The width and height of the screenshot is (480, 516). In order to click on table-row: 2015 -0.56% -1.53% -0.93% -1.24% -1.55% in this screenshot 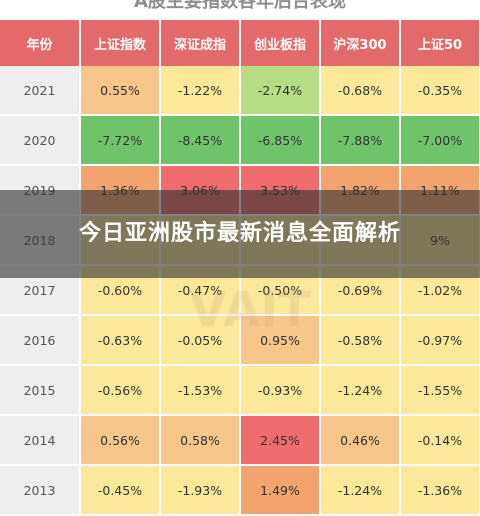, I will do `click(240, 390)`.